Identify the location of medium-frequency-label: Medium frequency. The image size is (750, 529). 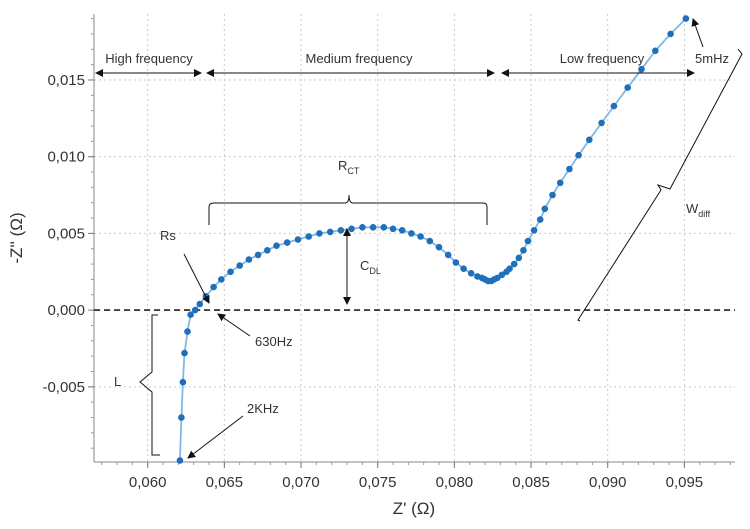
(359, 58).